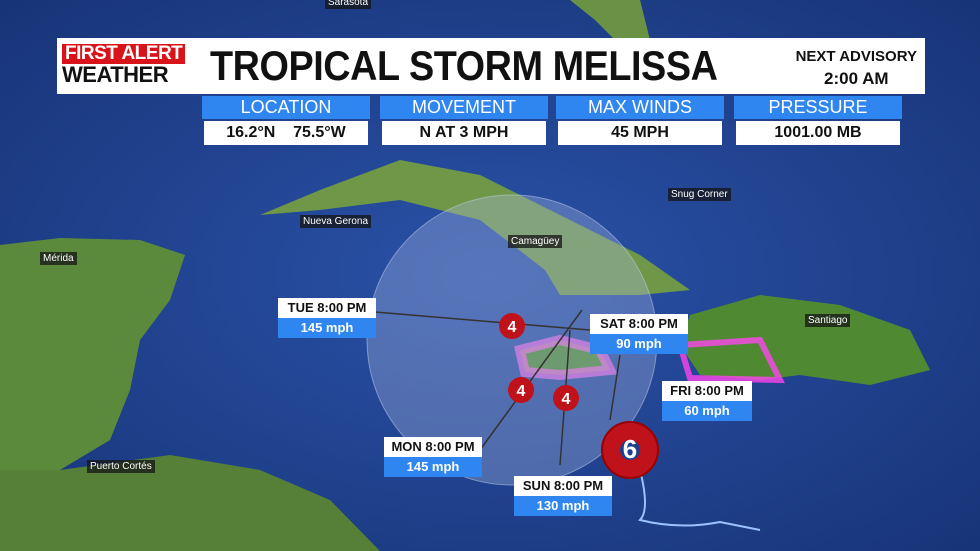 The image size is (980, 551). What do you see at coordinates (464, 133) in the screenshot?
I see `stat-value: N AT 3 MPH` at bounding box center [464, 133].